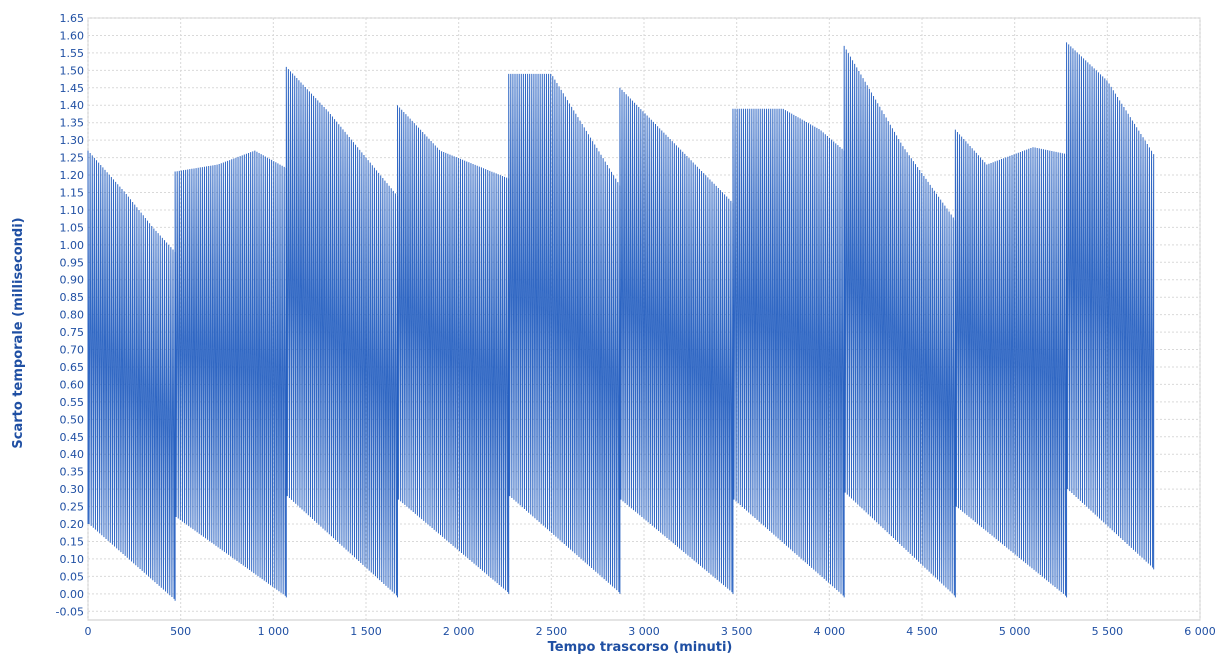 This screenshot has width=1224, height=660. Describe the element at coordinates (72, 350) in the screenshot. I see `y-tick-label: 0.70` at that location.